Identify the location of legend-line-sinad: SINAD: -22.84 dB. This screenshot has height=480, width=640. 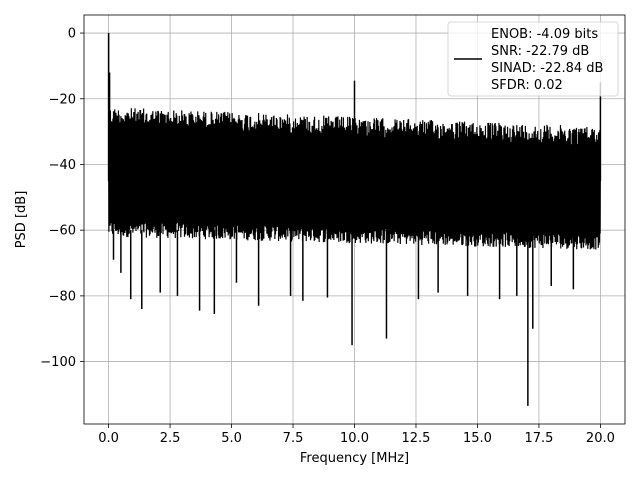
(547, 68).